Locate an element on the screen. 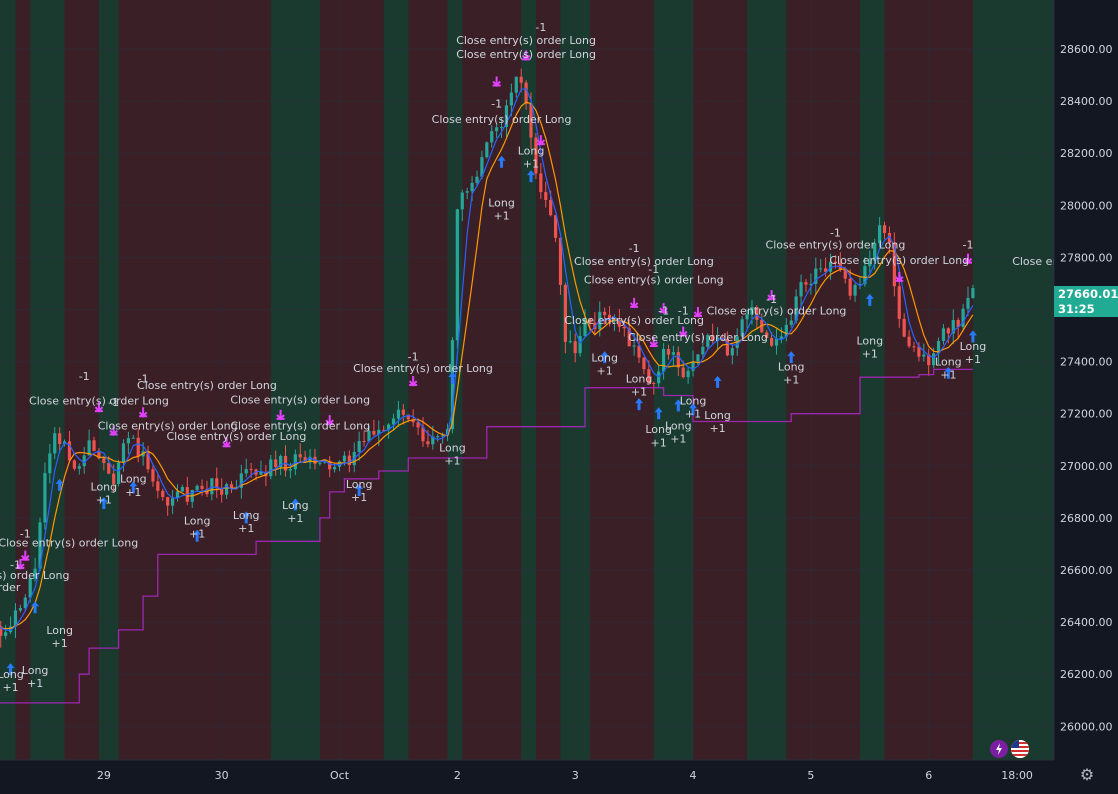  annotation-34: Long is located at coordinates (452, 447).